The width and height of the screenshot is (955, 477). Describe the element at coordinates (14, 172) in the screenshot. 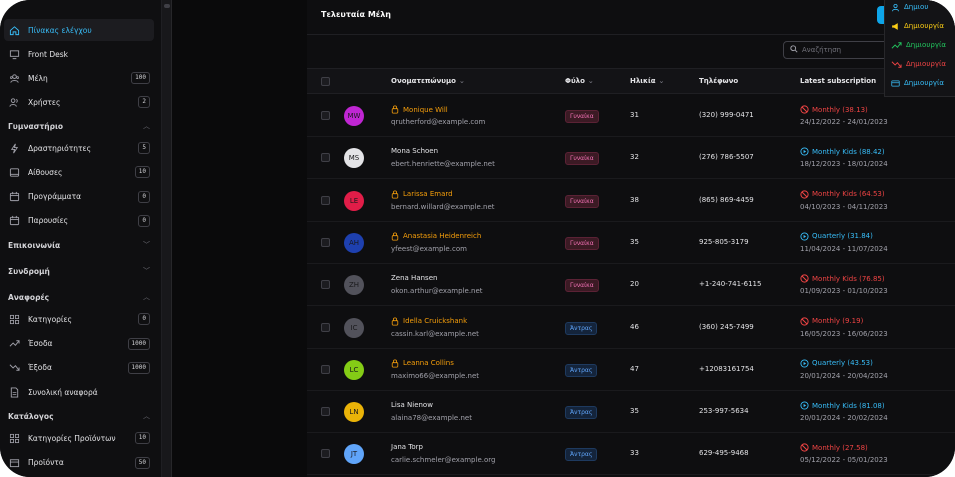

I see `room-icon` at that location.